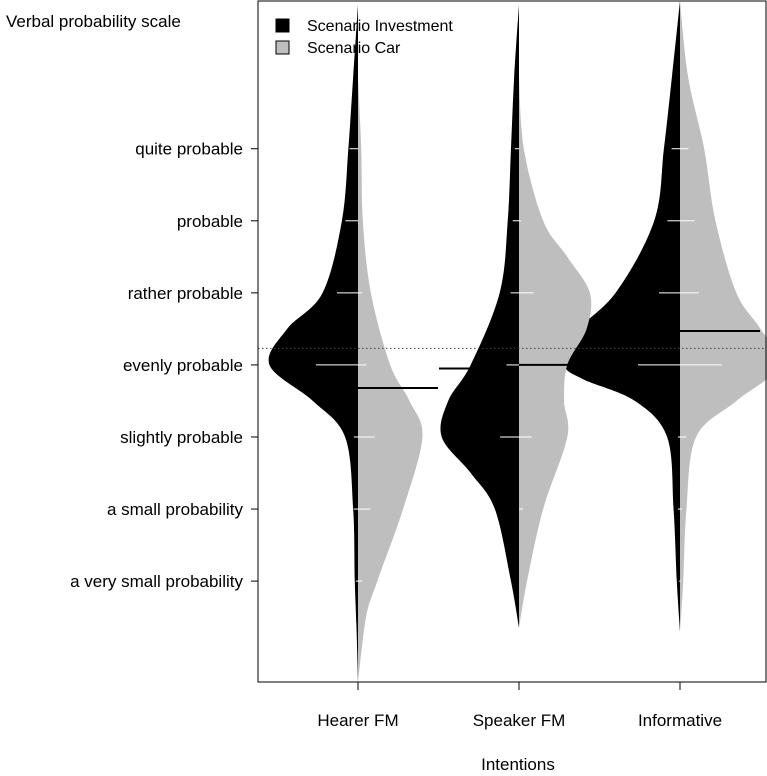  Describe the element at coordinates (156, 581) in the screenshot. I see `y-tick-label: a very small probability` at that location.